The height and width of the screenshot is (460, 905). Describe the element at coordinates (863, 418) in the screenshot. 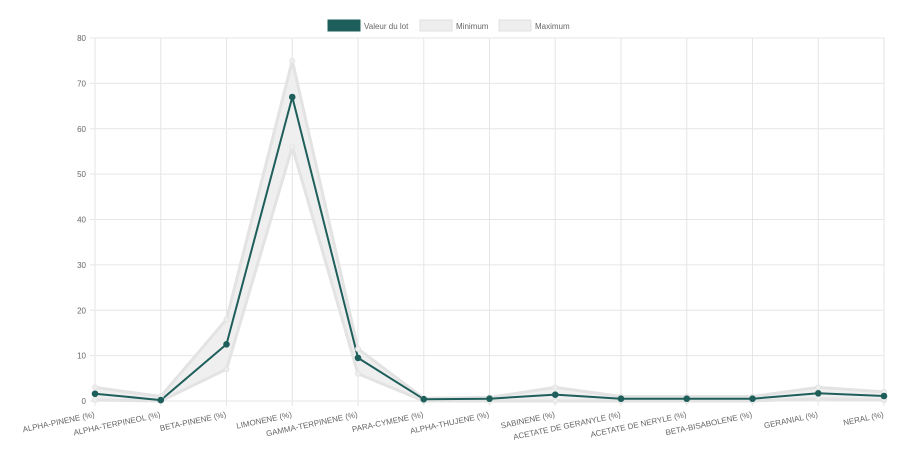

I see `x-tick-label: NERAL (%)` at that location.